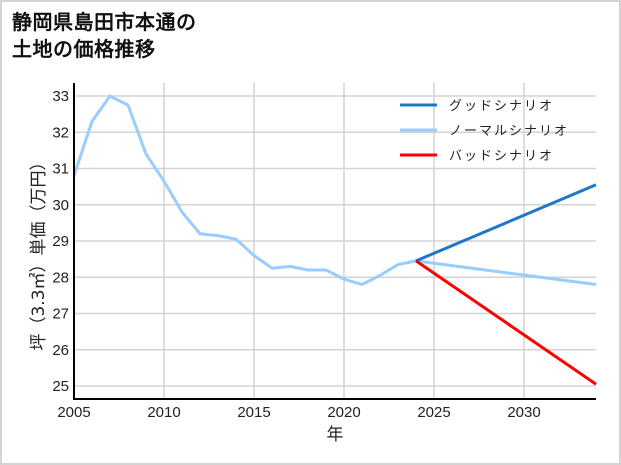 Image resolution: width=621 pixels, height=465 pixels. Describe the element at coordinates (60, 350) in the screenshot. I see `y-tick-label: 26` at that location.